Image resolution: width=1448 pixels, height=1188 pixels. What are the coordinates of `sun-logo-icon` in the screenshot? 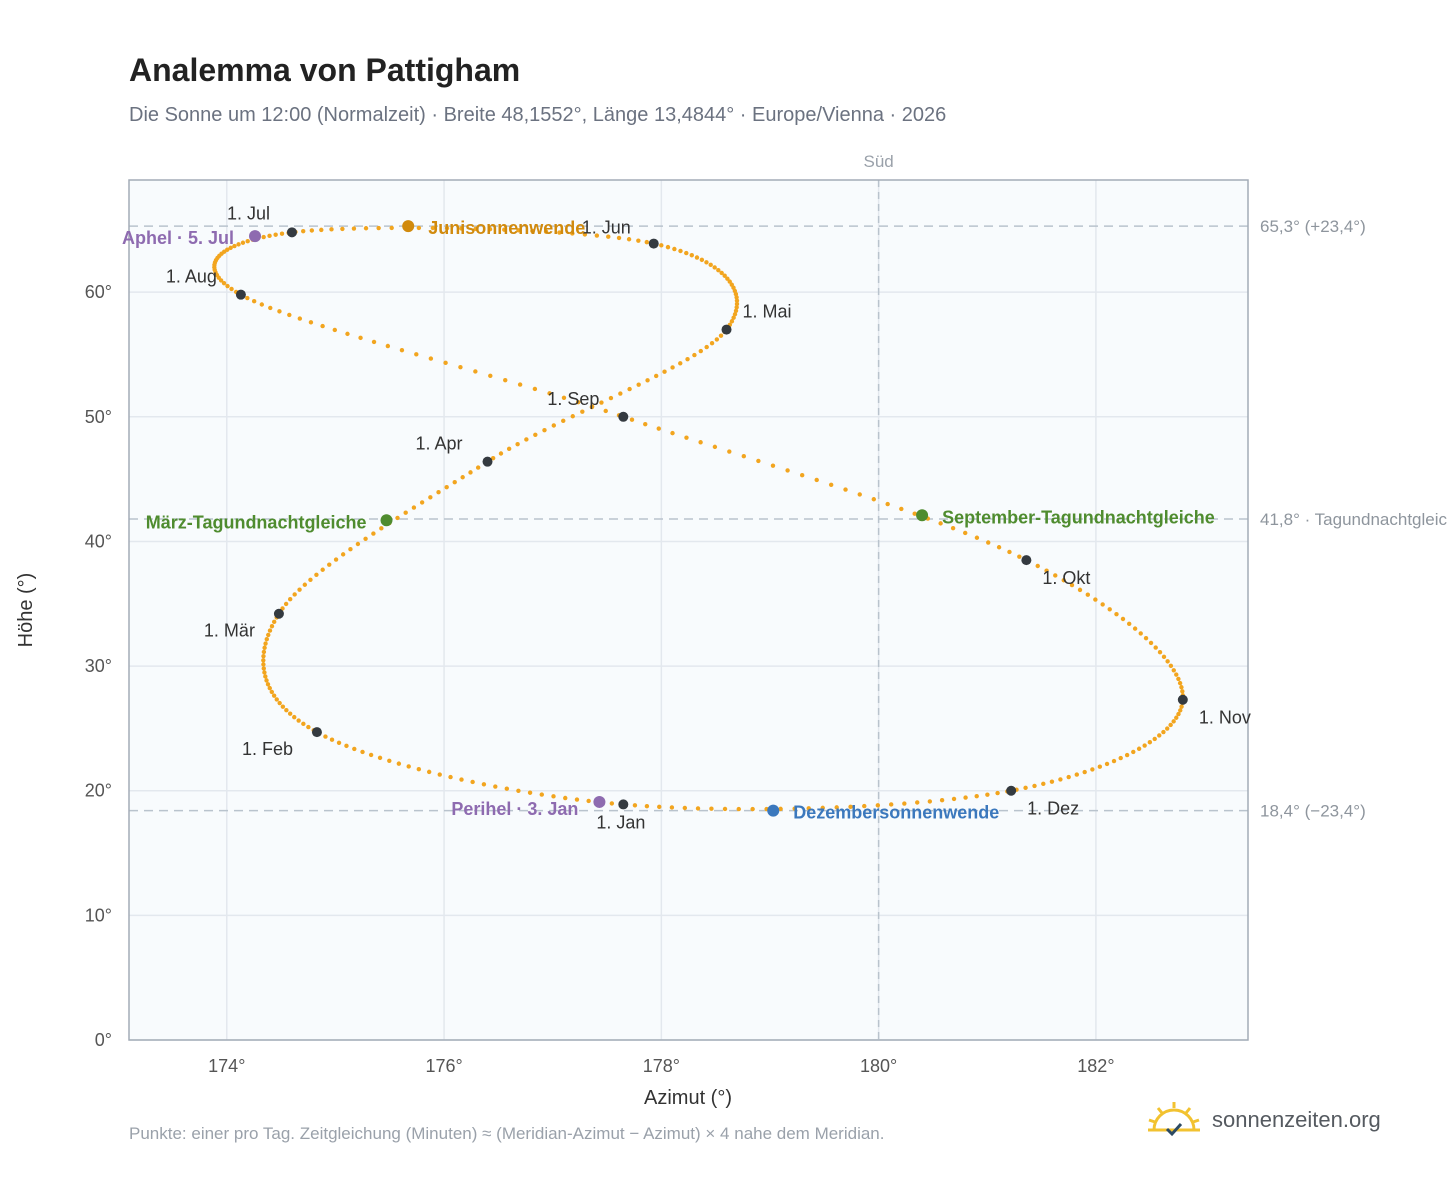 It's located at (1174, 1119).